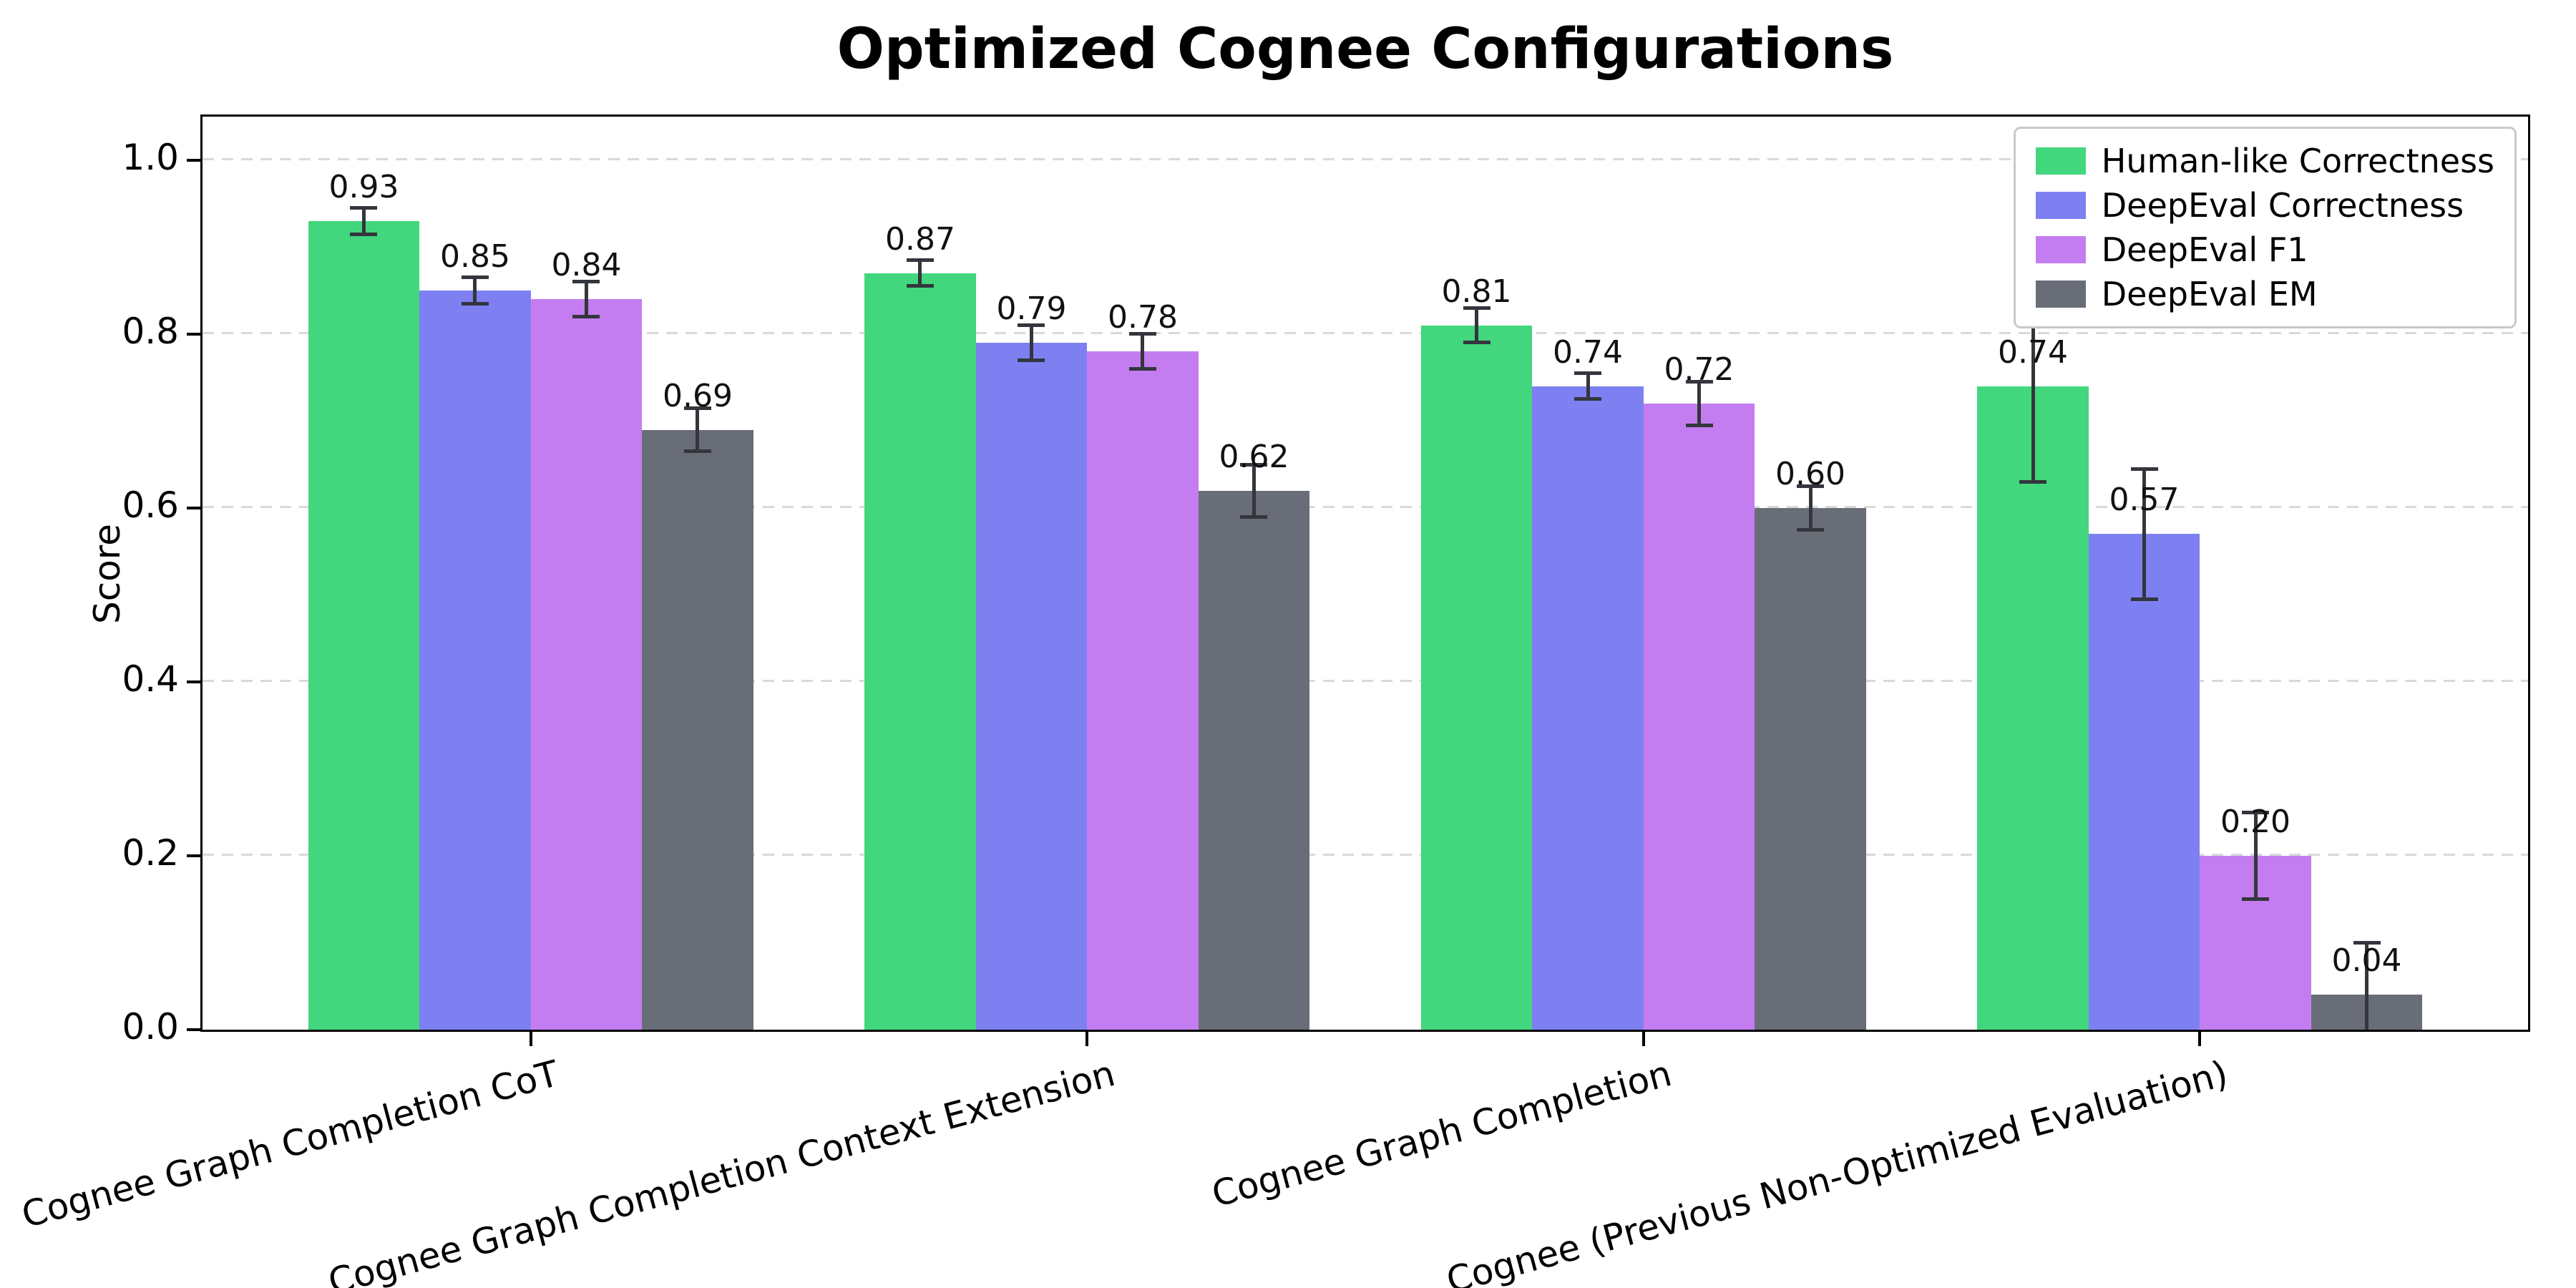  I want to click on bar-value-label: 0.60, so click(1810, 473).